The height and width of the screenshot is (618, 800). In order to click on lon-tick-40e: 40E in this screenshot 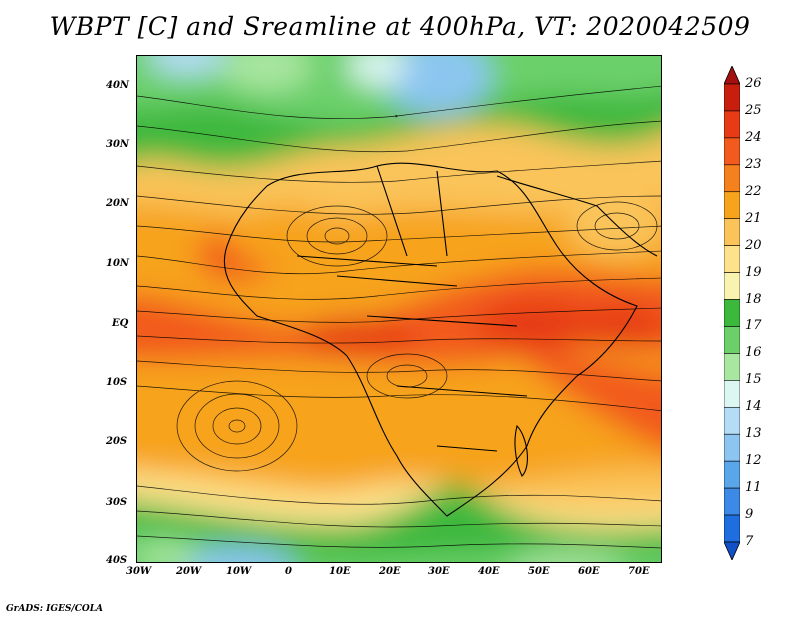, I will do `click(489, 571)`.